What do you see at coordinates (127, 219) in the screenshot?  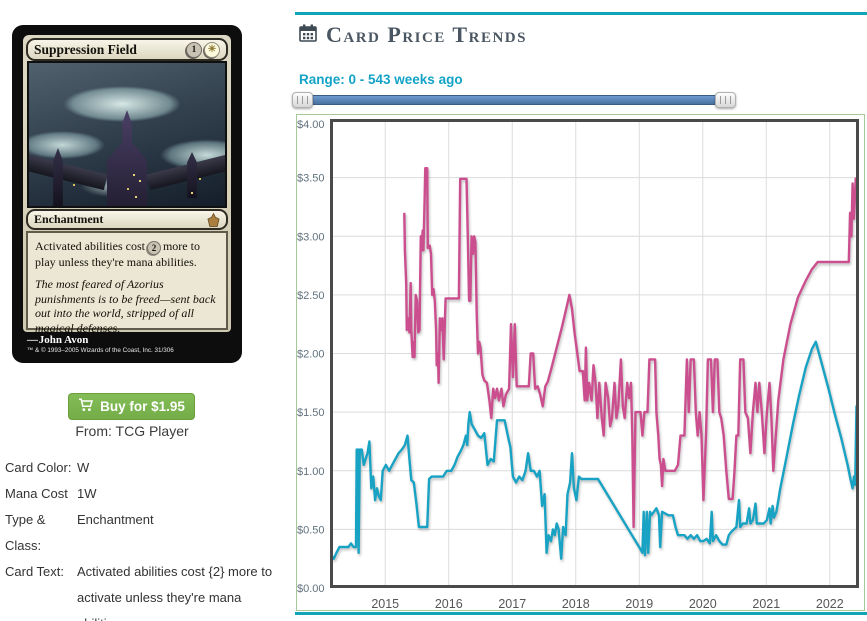 I see `card-type-bar: Enchantment` at bounding box center [127, 219].